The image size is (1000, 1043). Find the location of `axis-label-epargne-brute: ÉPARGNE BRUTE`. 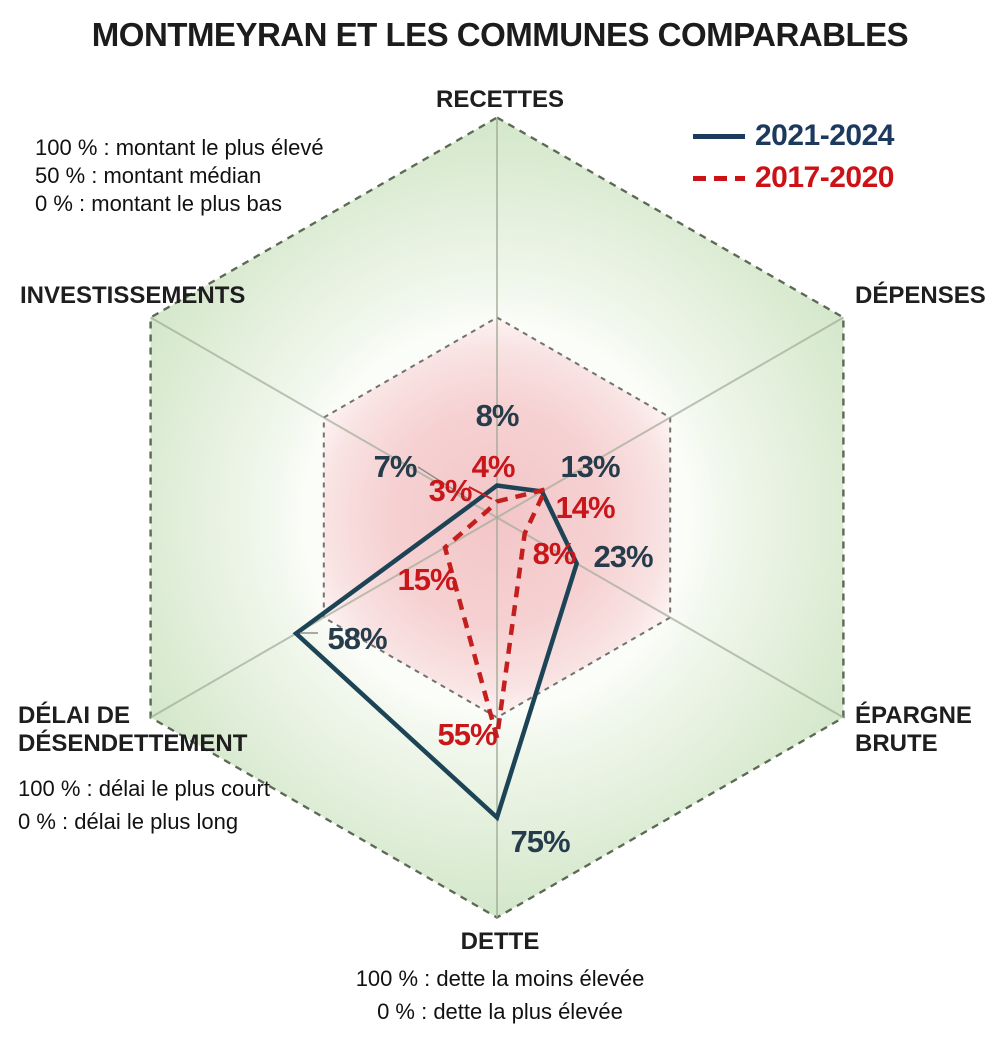

axis-label-epargne-brute: ÉPARGNE BRUTE is located at coordinates (913, 730).